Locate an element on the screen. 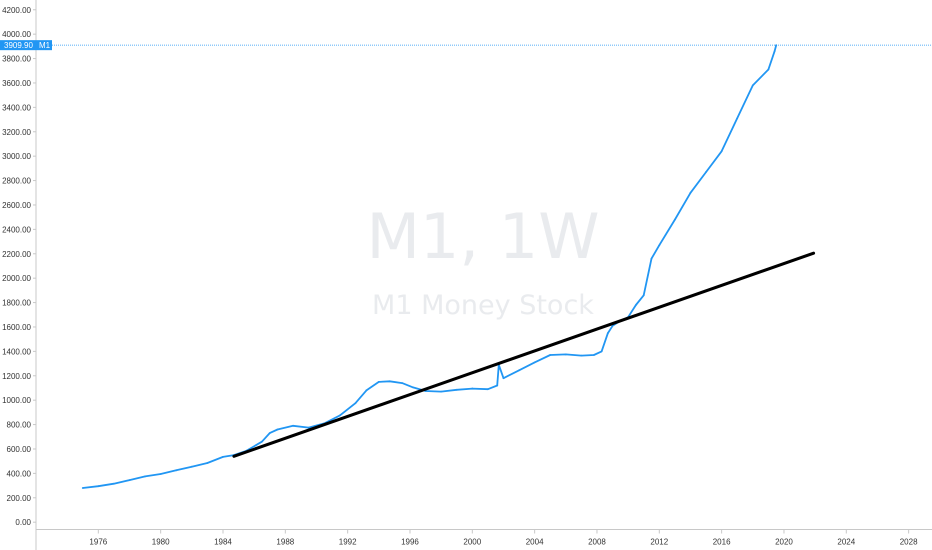  y-tick-label: 3400.00 is located at coordinates (16, 107).